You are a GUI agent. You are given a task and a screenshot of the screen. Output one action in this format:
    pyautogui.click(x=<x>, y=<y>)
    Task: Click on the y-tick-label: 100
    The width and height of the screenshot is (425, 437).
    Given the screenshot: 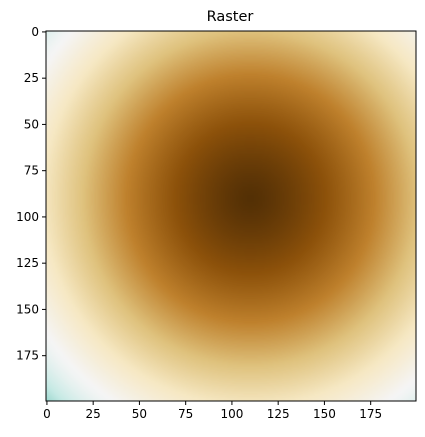 What is the action you would take?
    pyautogui.click(x=27, y=217)
    